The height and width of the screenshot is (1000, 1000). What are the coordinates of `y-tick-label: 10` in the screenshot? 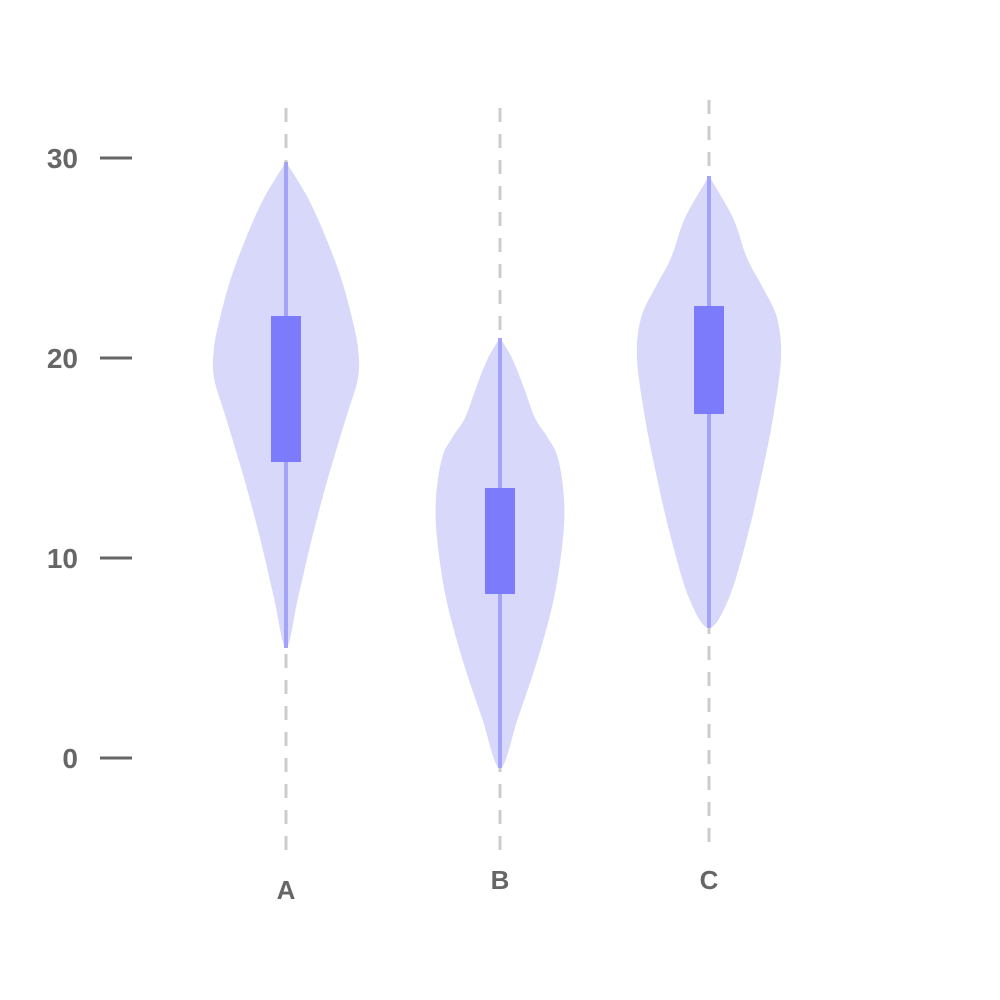 It's located at (62, 558).